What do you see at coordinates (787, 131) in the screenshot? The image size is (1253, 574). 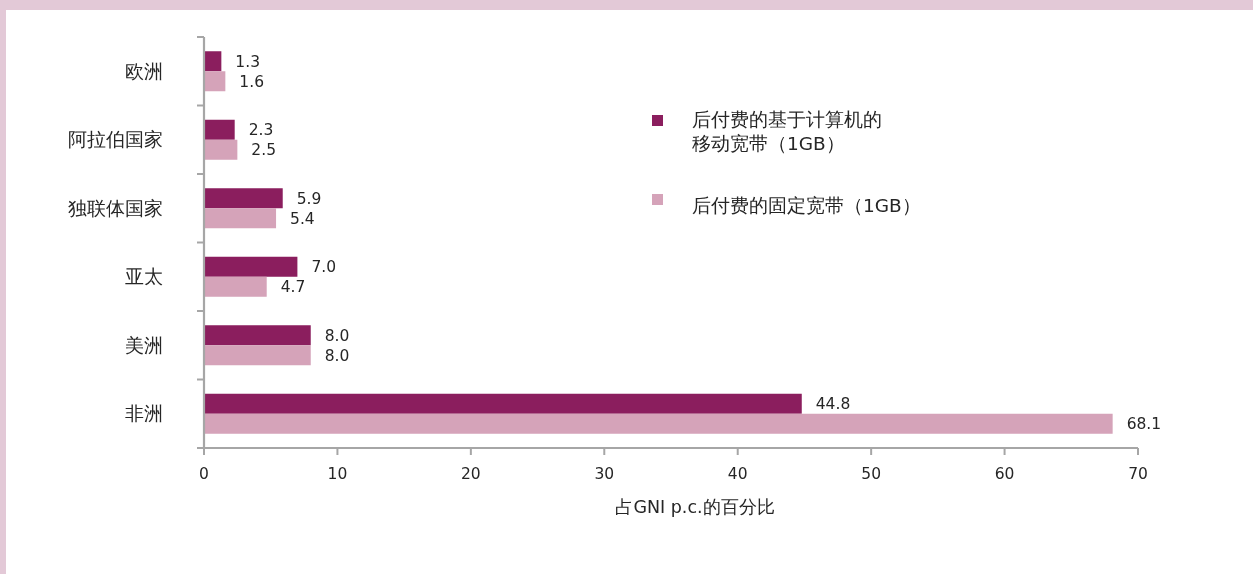 I see `legend-label: 后付费的基于计算机的移动宽带（1GB）` at bounding box center [787, 131].